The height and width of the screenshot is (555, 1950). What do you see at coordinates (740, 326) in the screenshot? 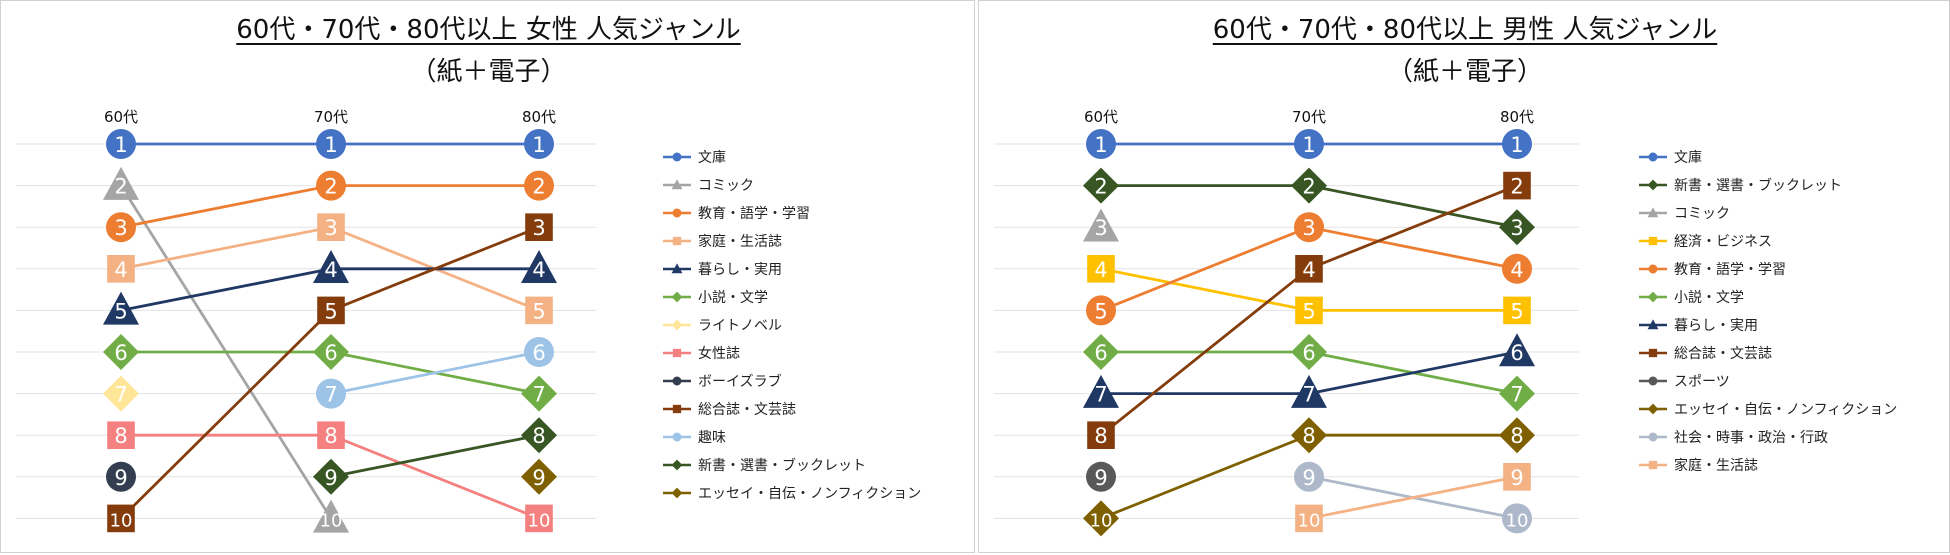
I see `legend-label: ライトノベル` at bounding box center [740, 326].